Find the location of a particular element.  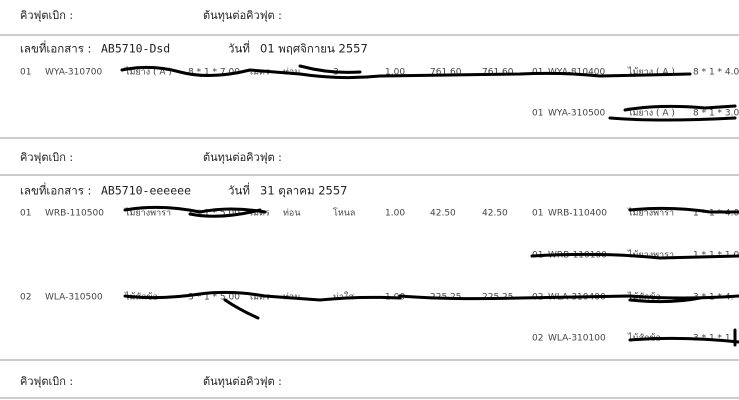

row-cell: WLA-310100 is located at coordinates (577, 339).